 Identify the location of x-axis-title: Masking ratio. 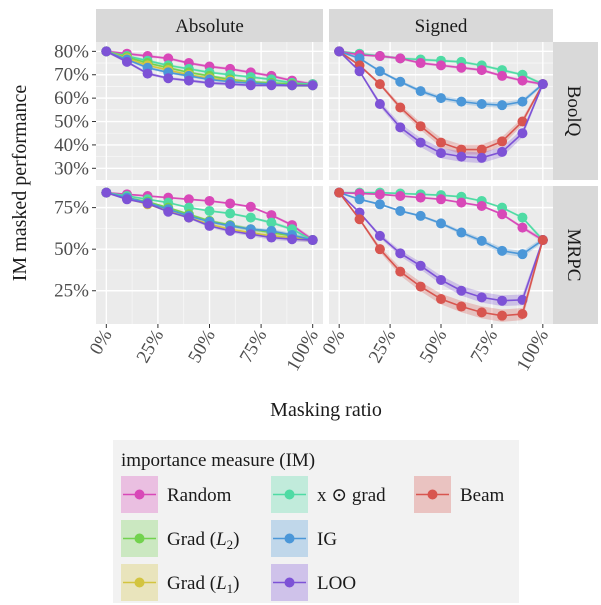
(326, 410).